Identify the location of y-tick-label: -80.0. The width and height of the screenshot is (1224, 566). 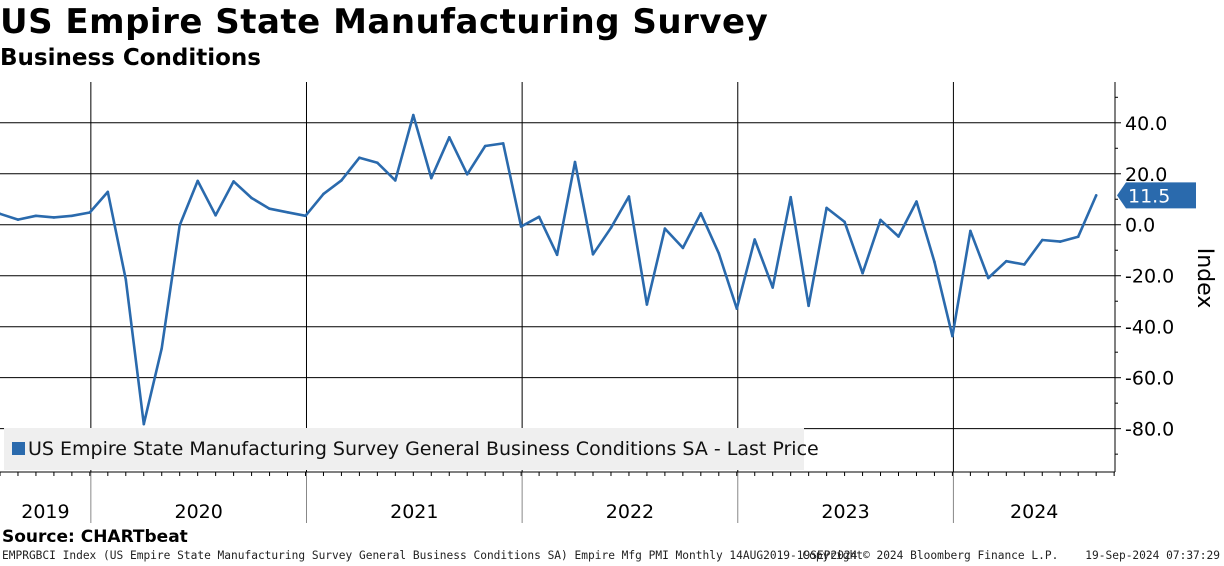
(1149, 430).